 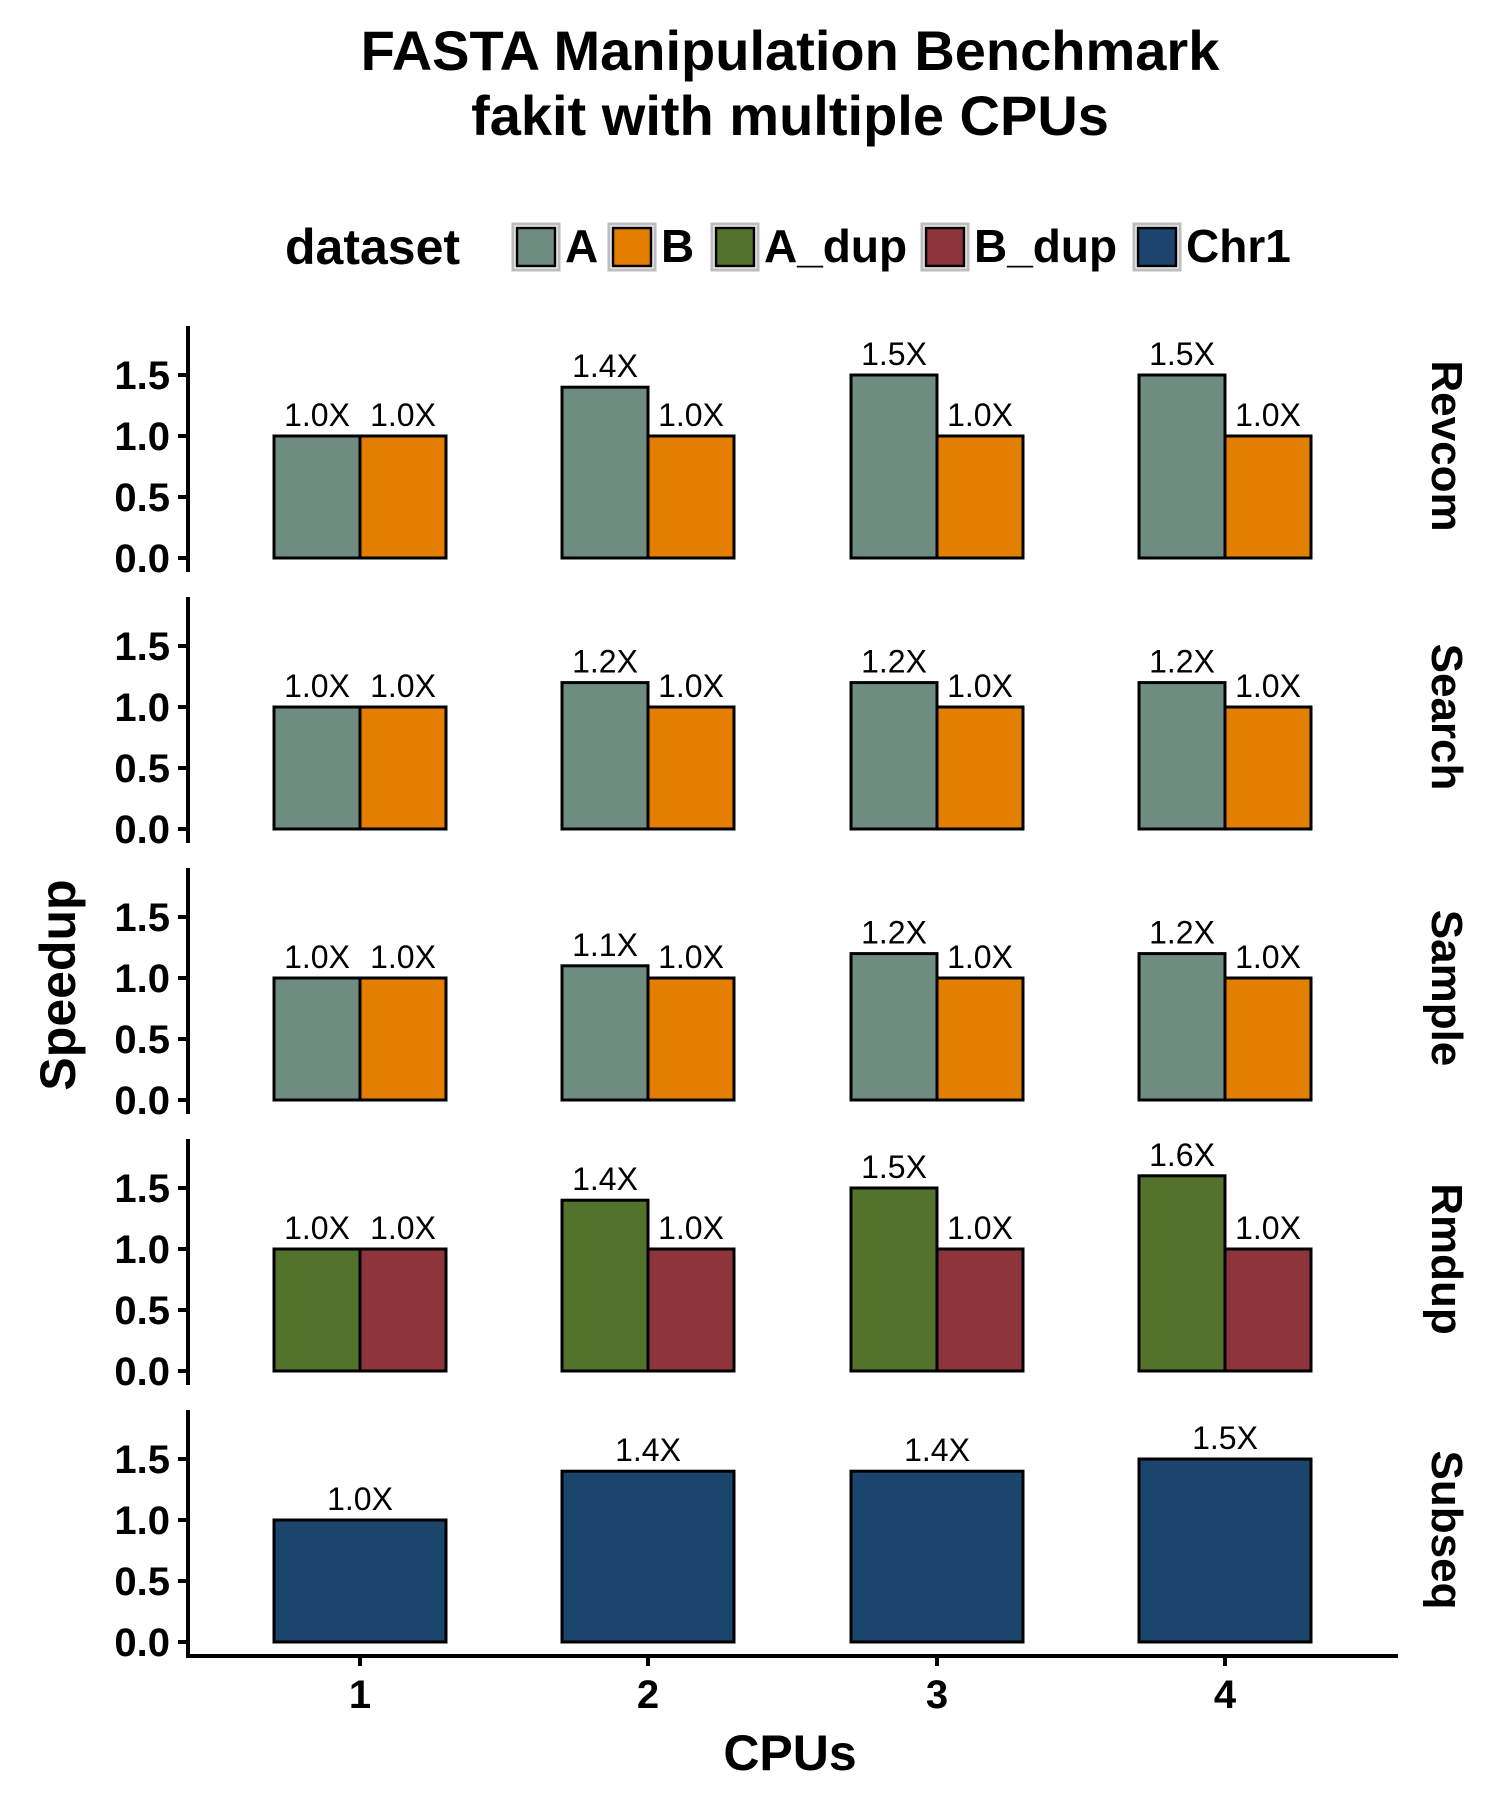 What do you see at coordinates (58, 984) in the screenshot?
I see `y-axis-title: Speedup` at bounding box center [58, 984].